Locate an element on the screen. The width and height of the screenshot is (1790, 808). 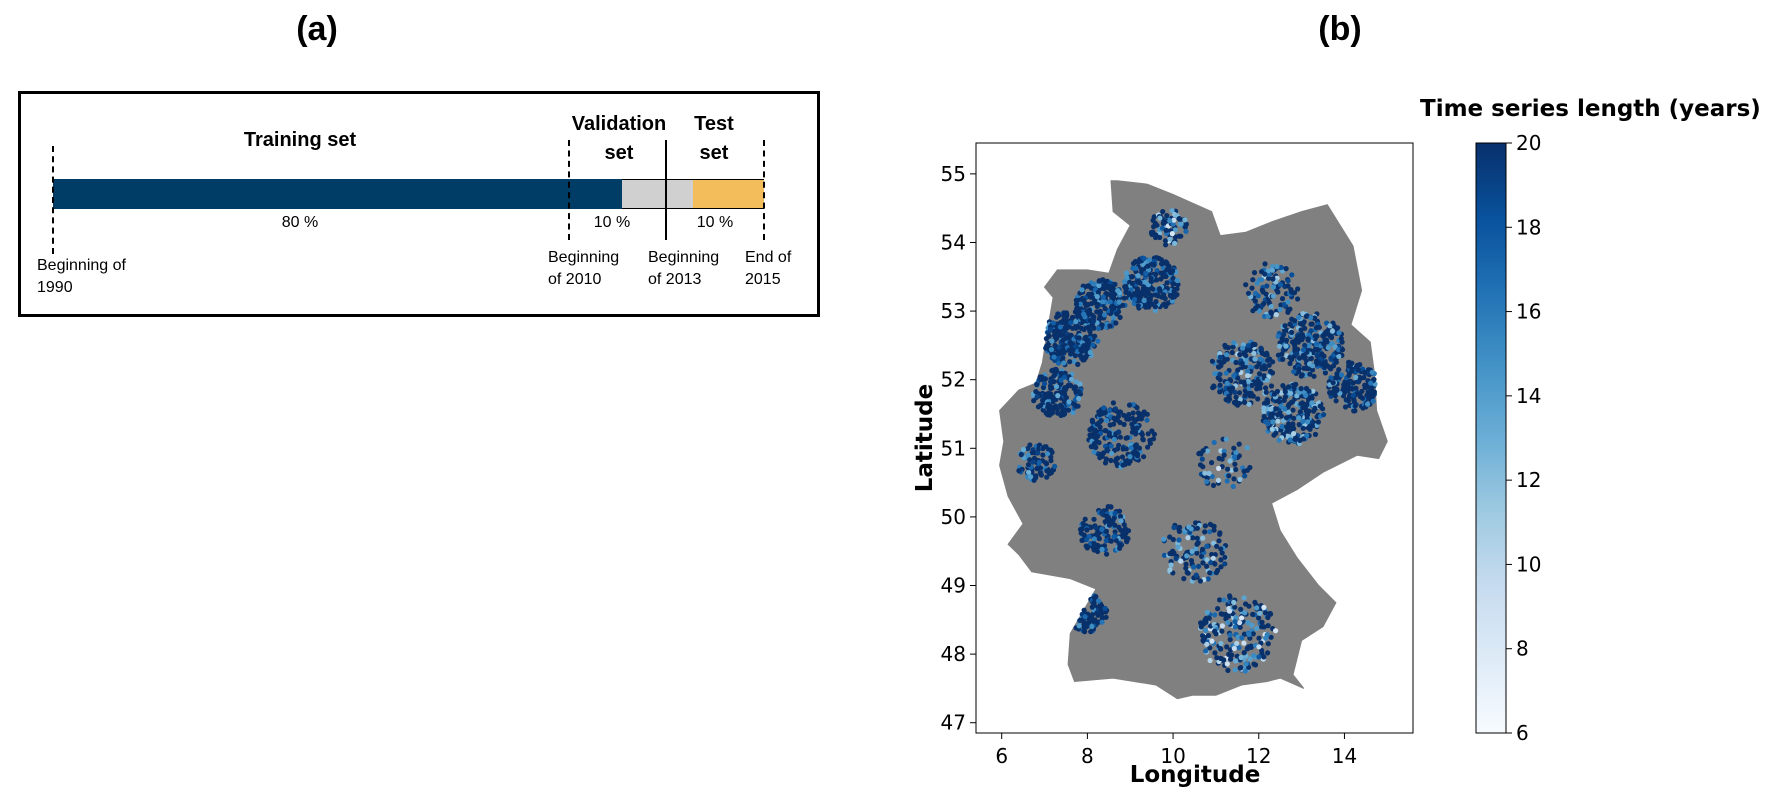
y-tick-label: 54 is located at coordinates (953, 242).